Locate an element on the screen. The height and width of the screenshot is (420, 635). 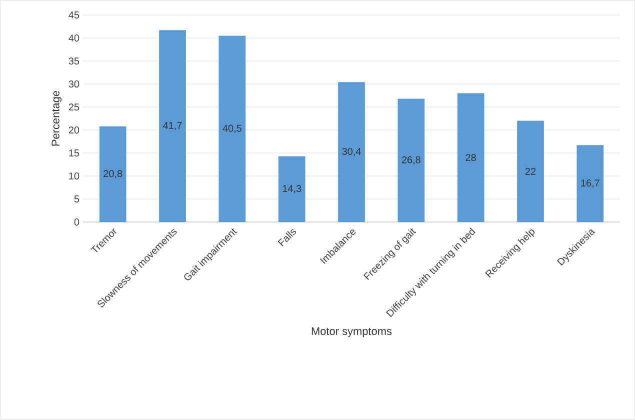
data-label: 28 is located at coordinates (471, 158).